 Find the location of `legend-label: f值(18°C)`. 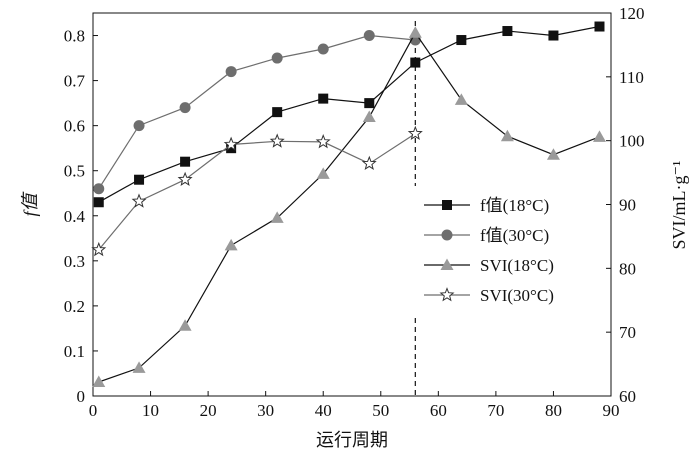

legend-label: f值(18°C) is located at coordinates (514, 205).